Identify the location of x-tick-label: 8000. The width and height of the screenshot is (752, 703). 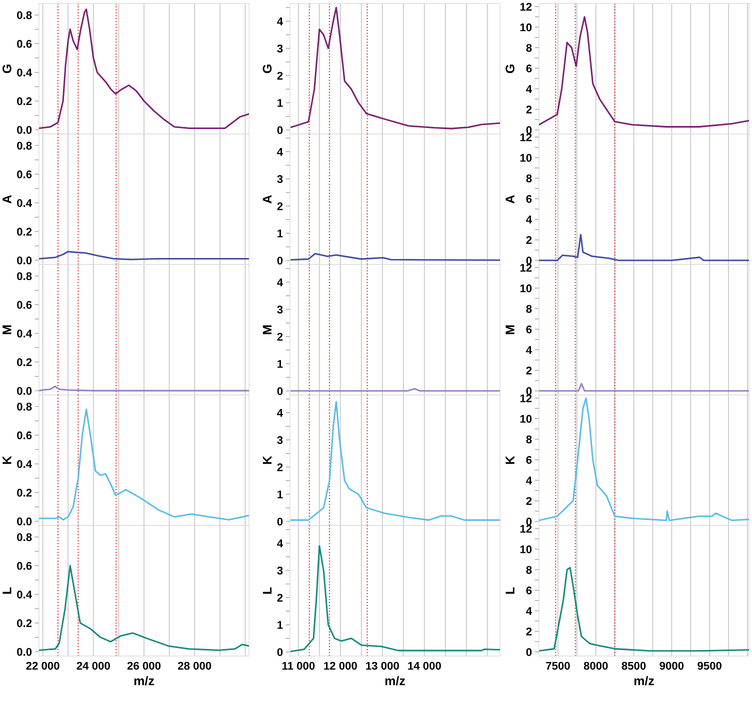
(596, 666).